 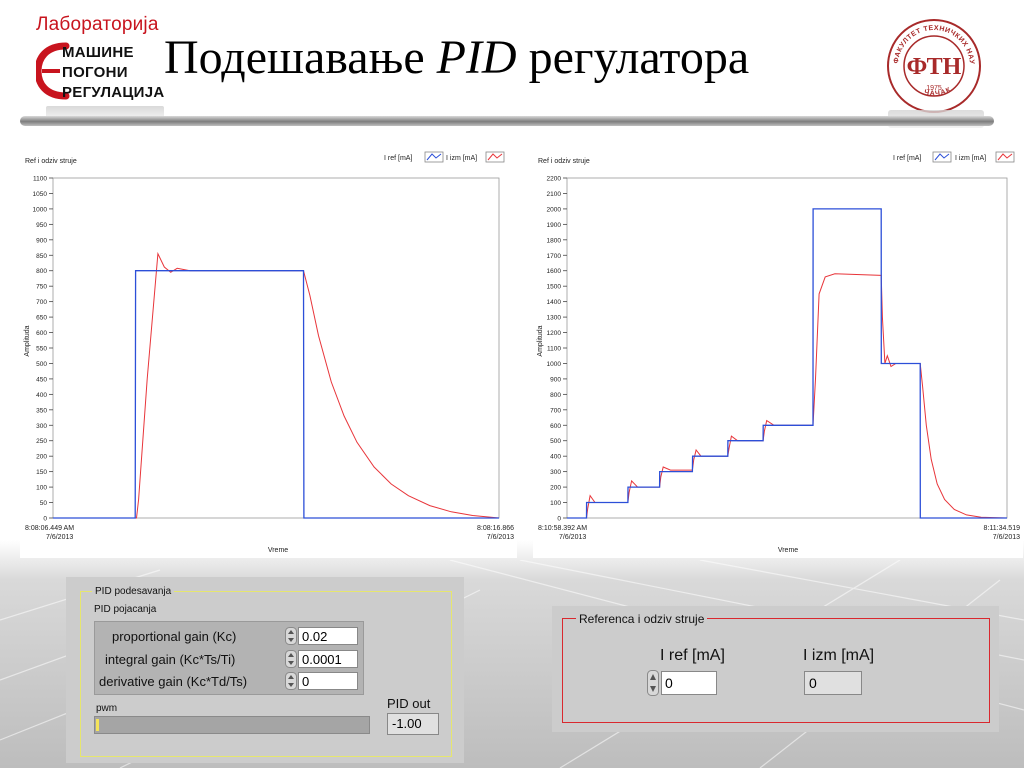 What do you see at coordinates (461, 158) in the screenshot?
I see `chart-1-legend-izm-label: I izm [mA]` at bounding box center [461, 158].